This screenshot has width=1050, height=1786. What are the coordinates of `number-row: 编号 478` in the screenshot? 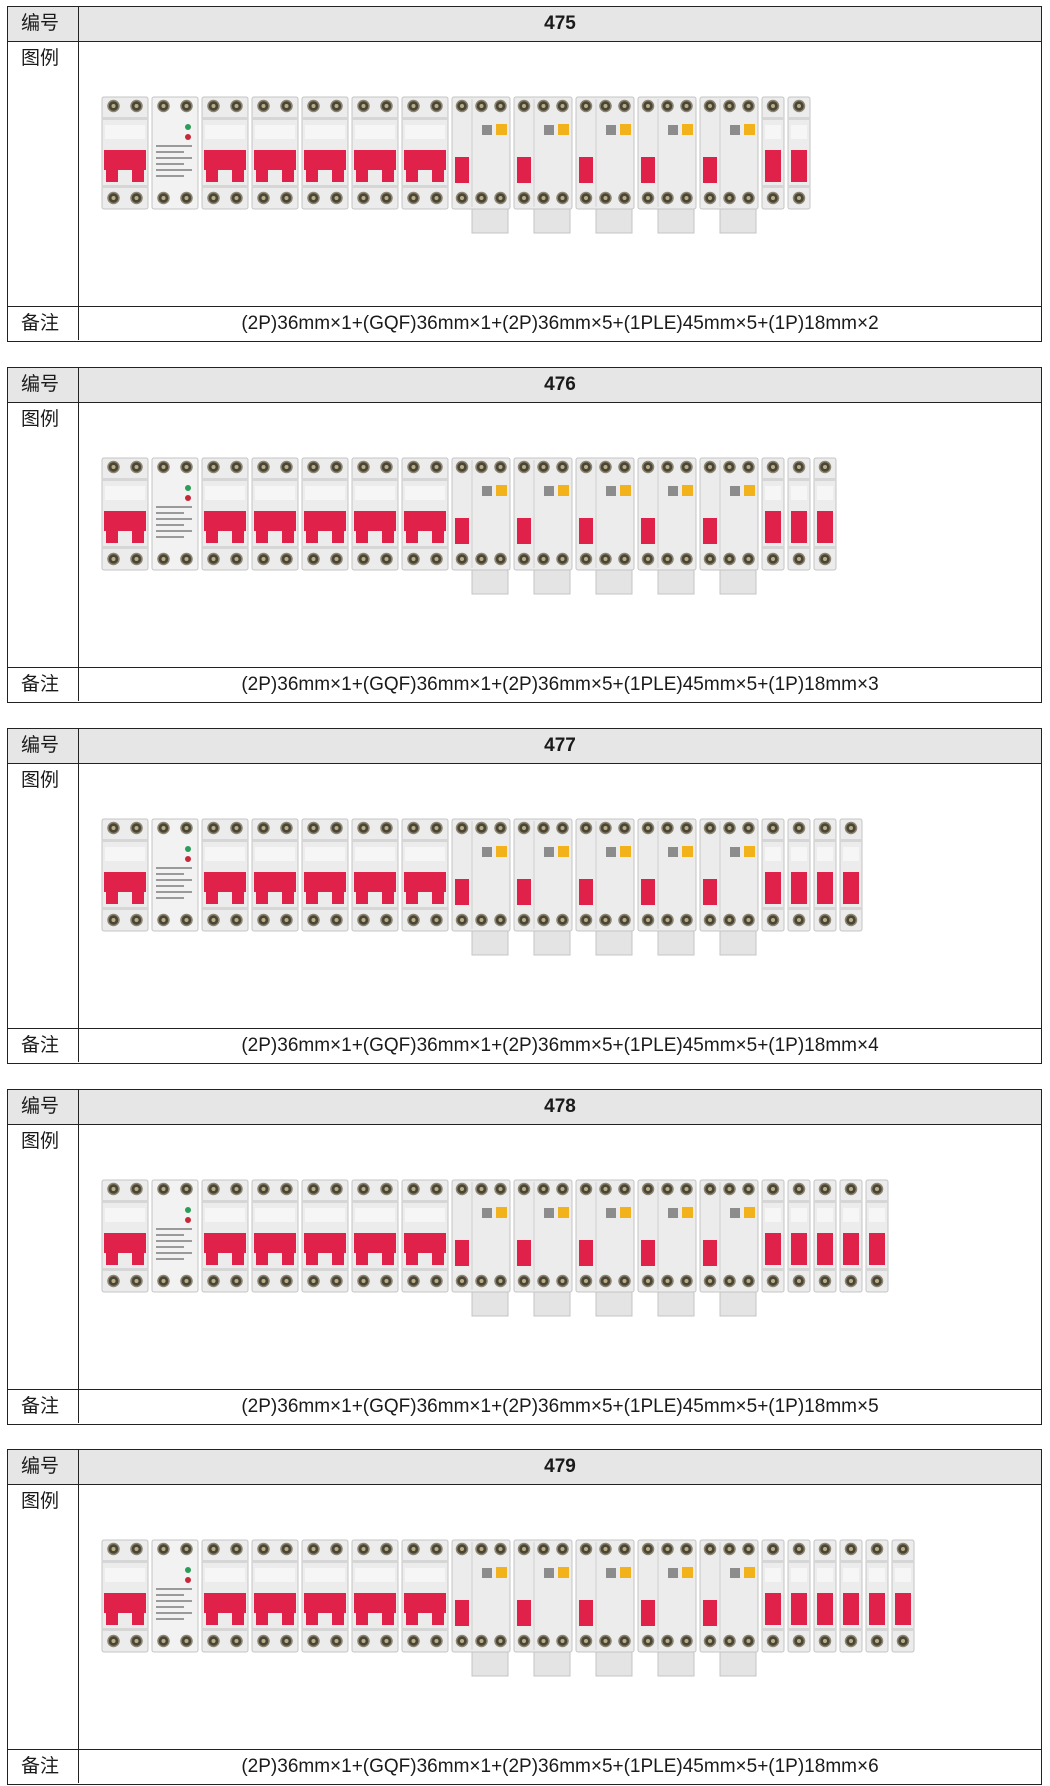 It's located at (524, 1107).